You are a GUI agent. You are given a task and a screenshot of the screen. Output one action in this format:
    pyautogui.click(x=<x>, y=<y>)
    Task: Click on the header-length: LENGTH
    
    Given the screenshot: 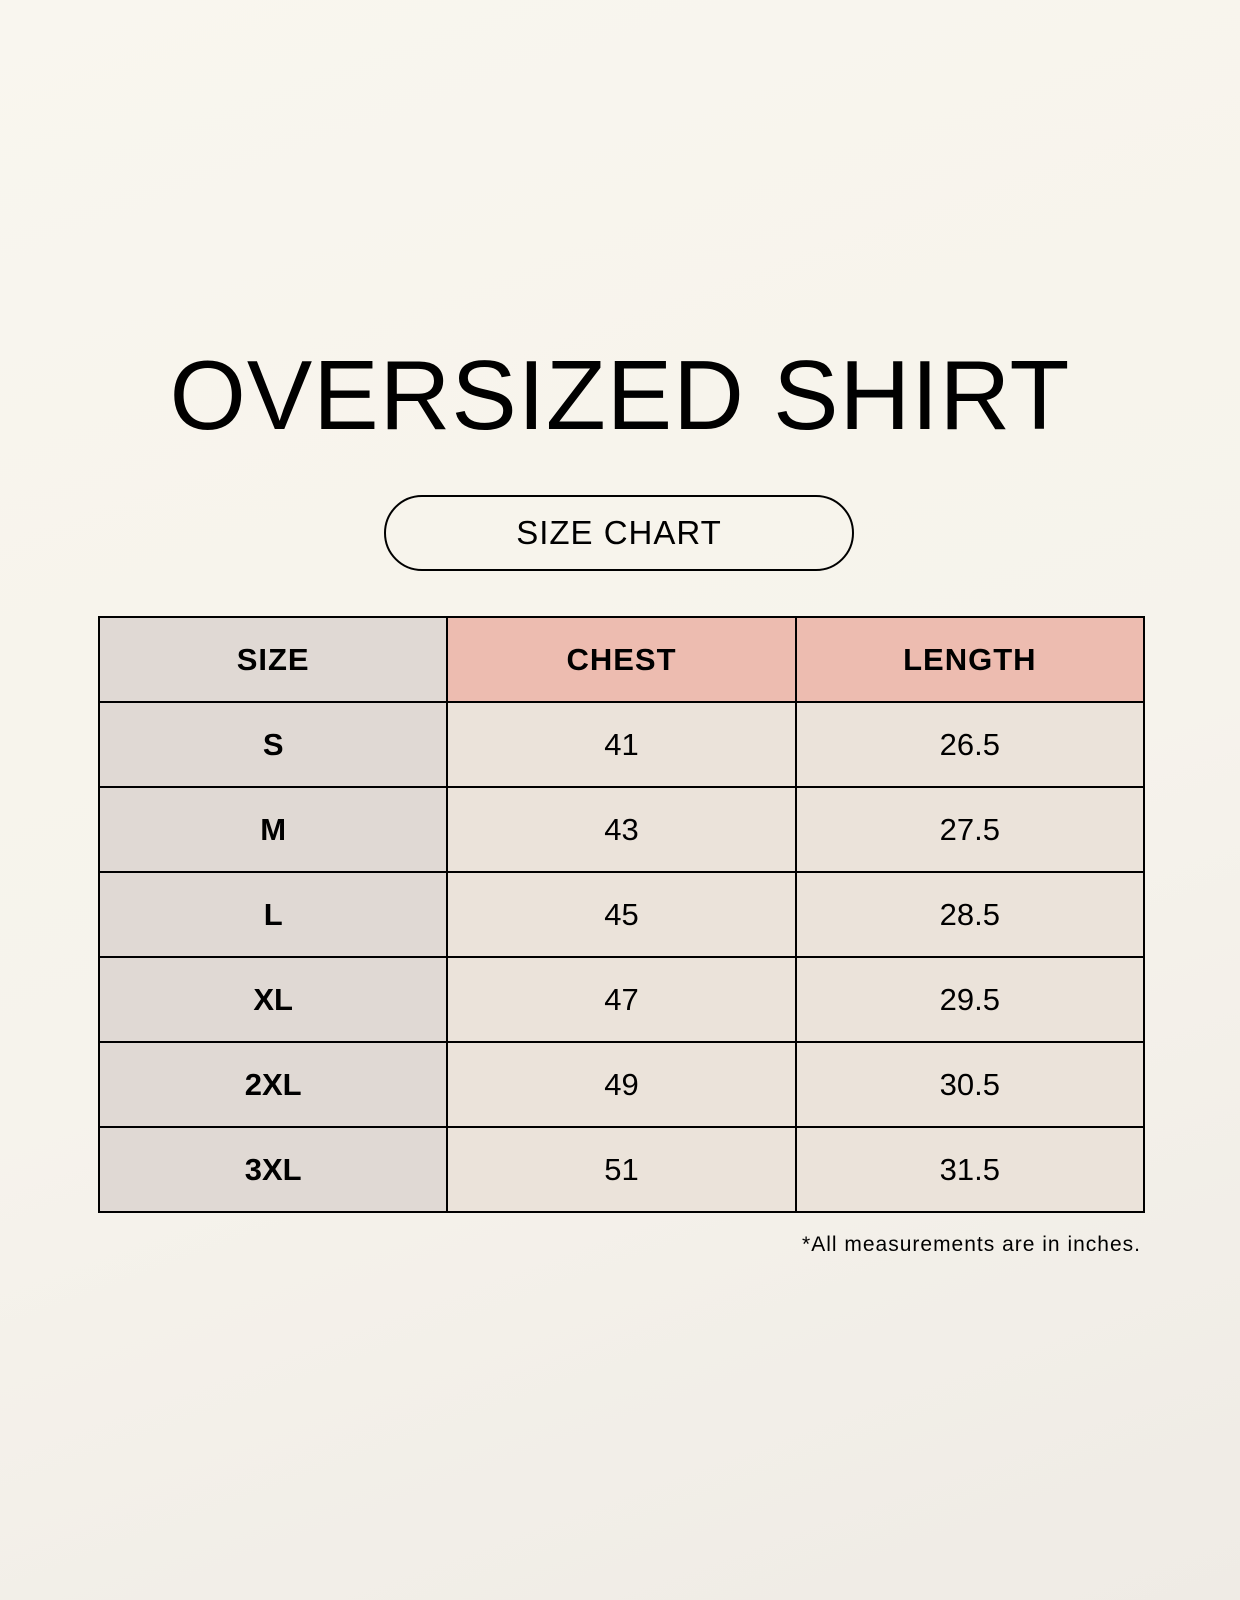 What is the action you would take?
    pyautogui.click(x=970, y=659)
    